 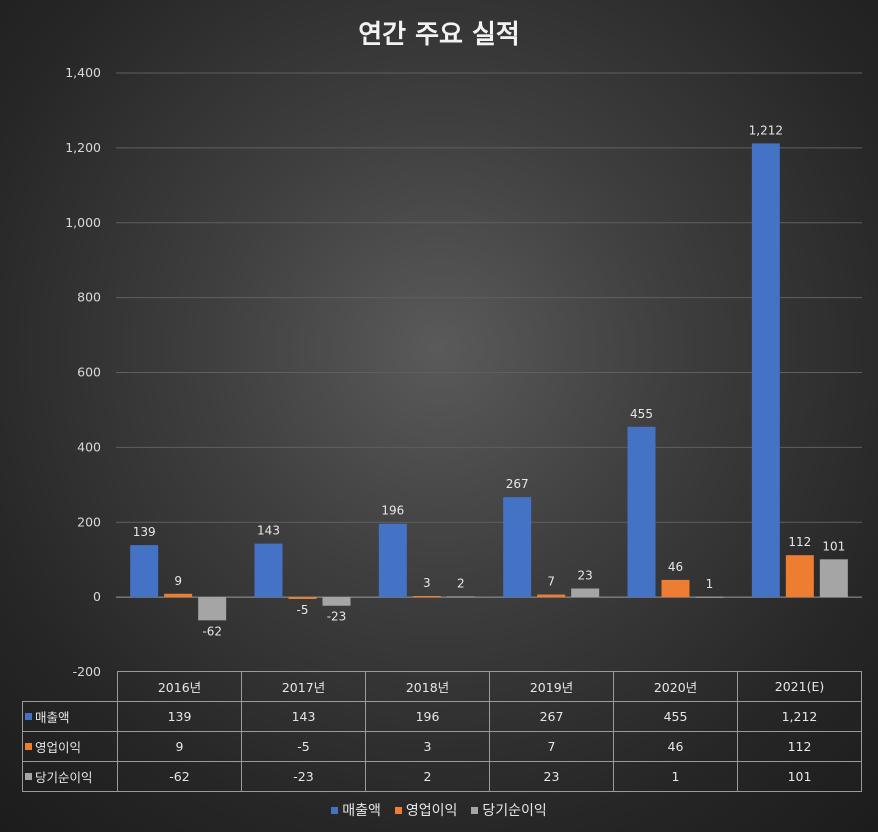 What do you see at coordinates (551, 686) in the screenshot?
I see `table-column-header: 2019년` at bounding box center [551, 686].